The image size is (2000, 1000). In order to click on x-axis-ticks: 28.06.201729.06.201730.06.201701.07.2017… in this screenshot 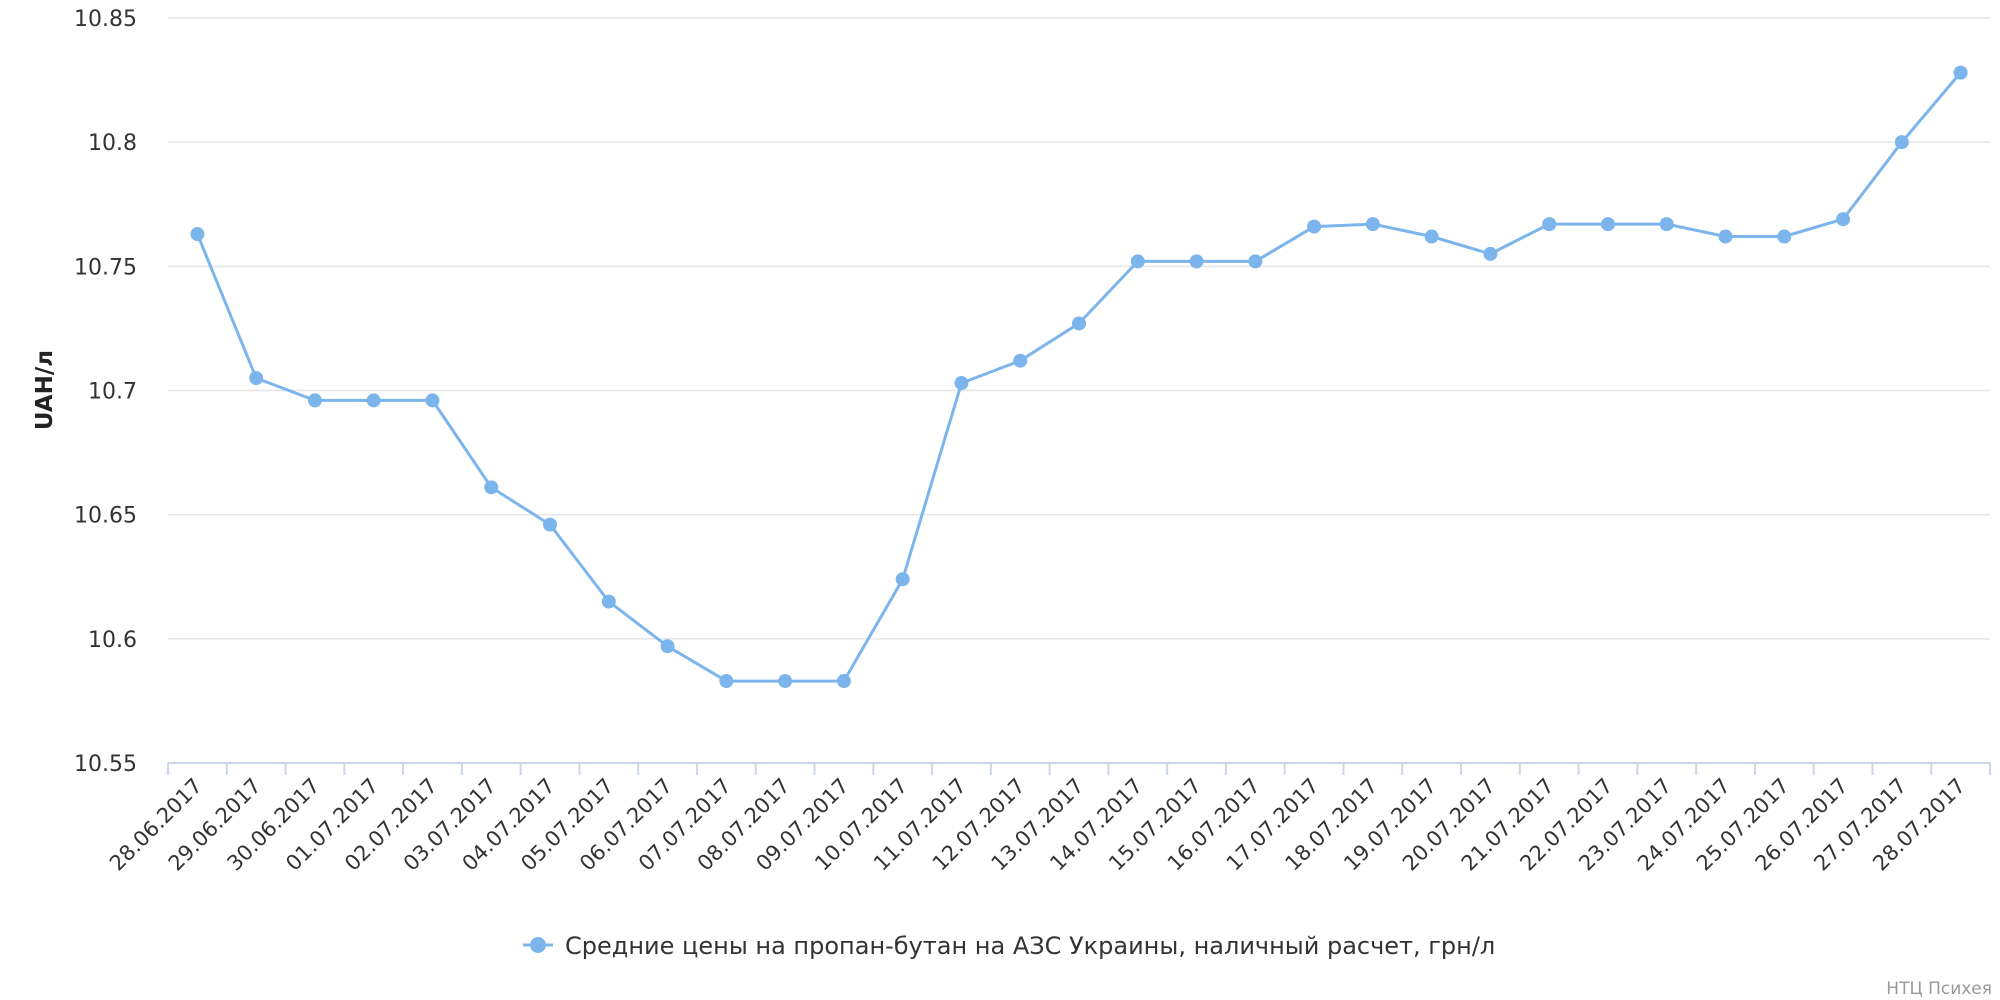, I will do `click(1037, 825)`.